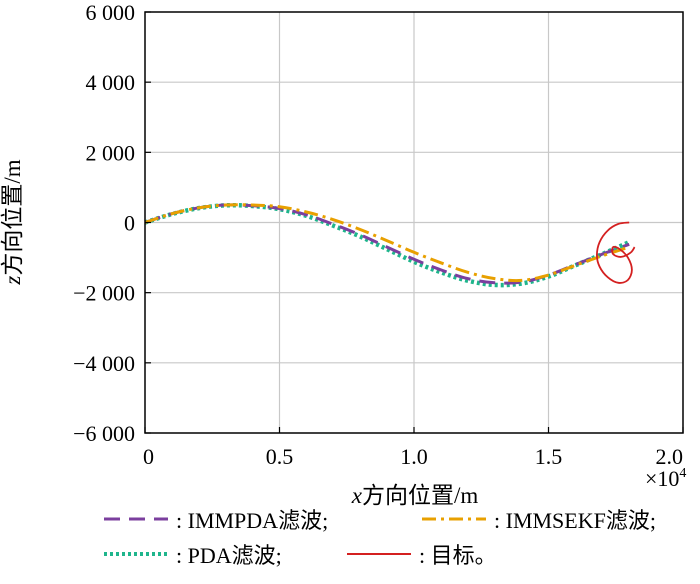 Image resolution: width=700 pixels, height=584 pixels. Describe the element at coordinates (136, 554) in the screenshot. I see `legend-swatch-pda` at that location.